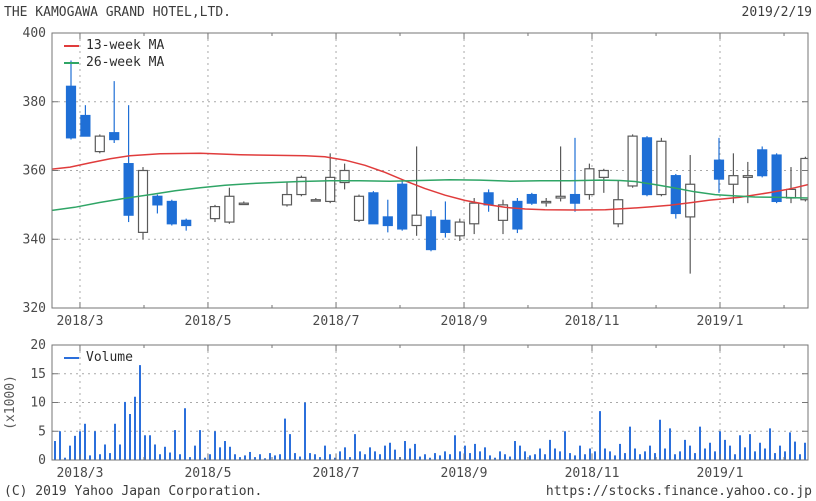  What do you see at coordinates (34, 33) in the screenshot?
I see `svg-text: 400` at bounding box center [34, 33].